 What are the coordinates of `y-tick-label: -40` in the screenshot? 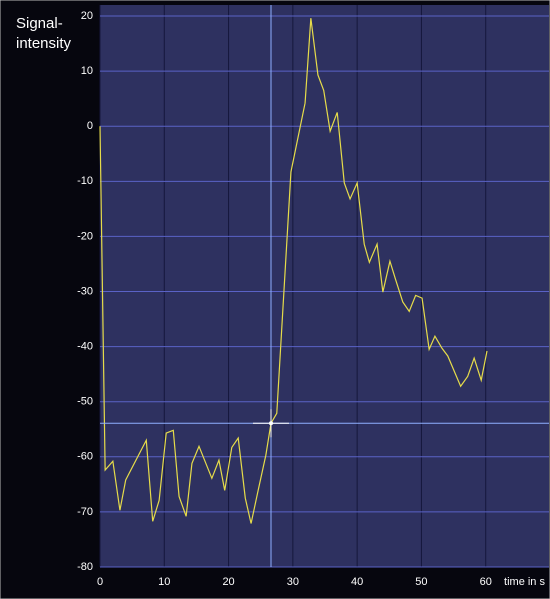 It's located at (85, 347).